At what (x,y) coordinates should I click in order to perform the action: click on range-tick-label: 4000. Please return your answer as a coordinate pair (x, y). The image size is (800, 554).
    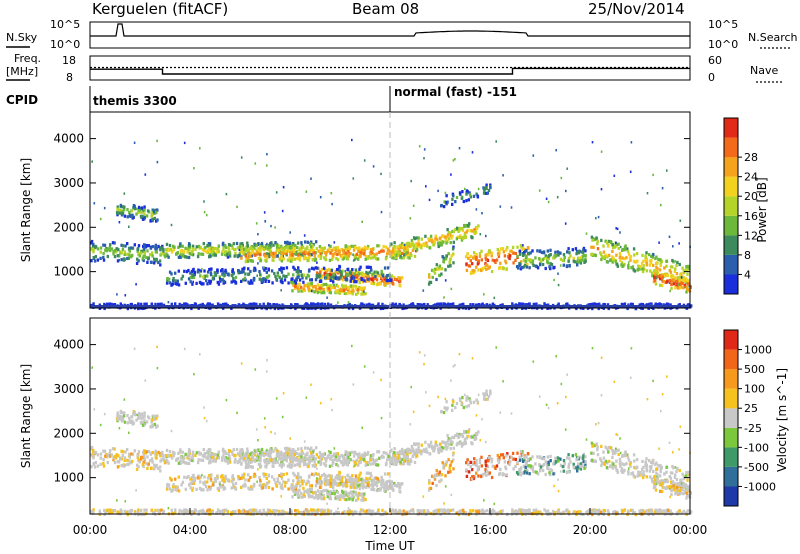
    Looking at the image, I should click on (68, 139).